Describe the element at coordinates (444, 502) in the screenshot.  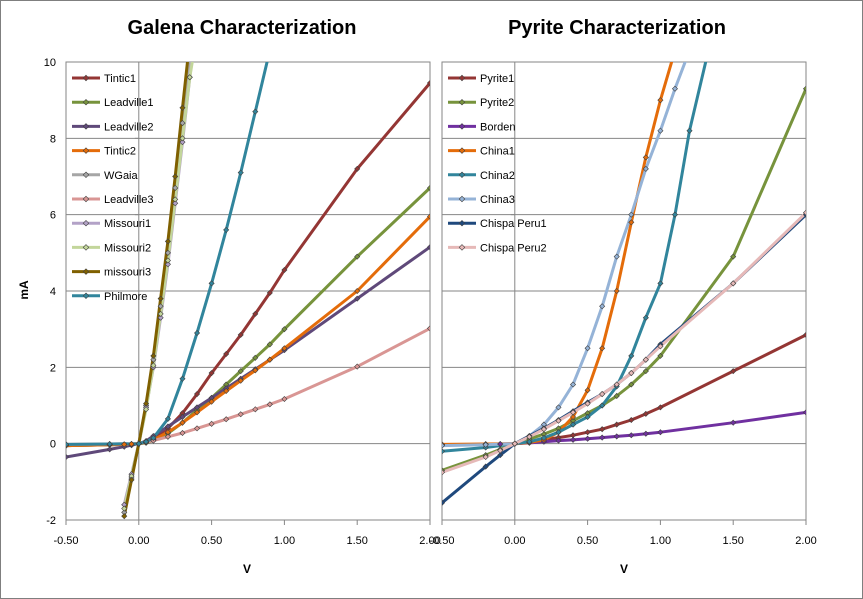
I see `pyrite-data-point-chispa-peru1` at that location.